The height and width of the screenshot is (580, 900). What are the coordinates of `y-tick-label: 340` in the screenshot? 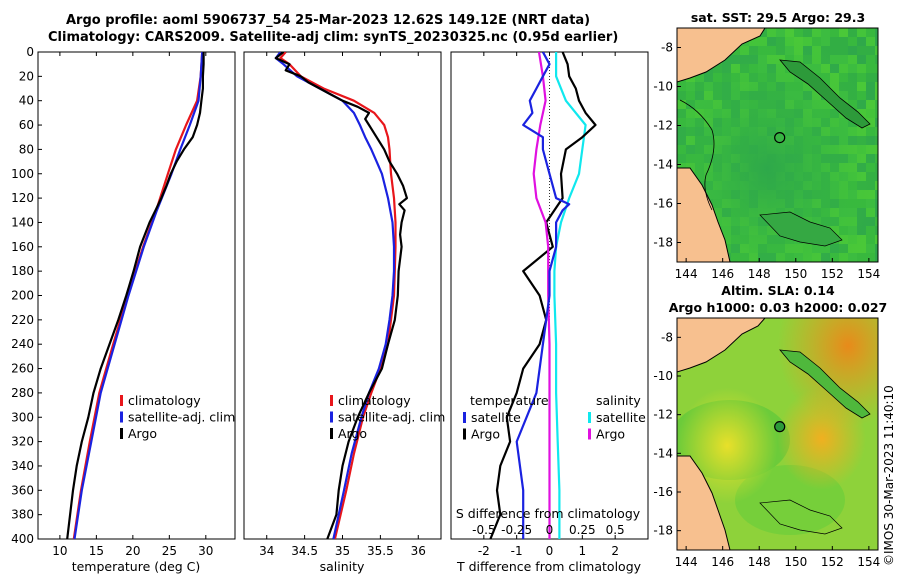 It's located at (22, 466).